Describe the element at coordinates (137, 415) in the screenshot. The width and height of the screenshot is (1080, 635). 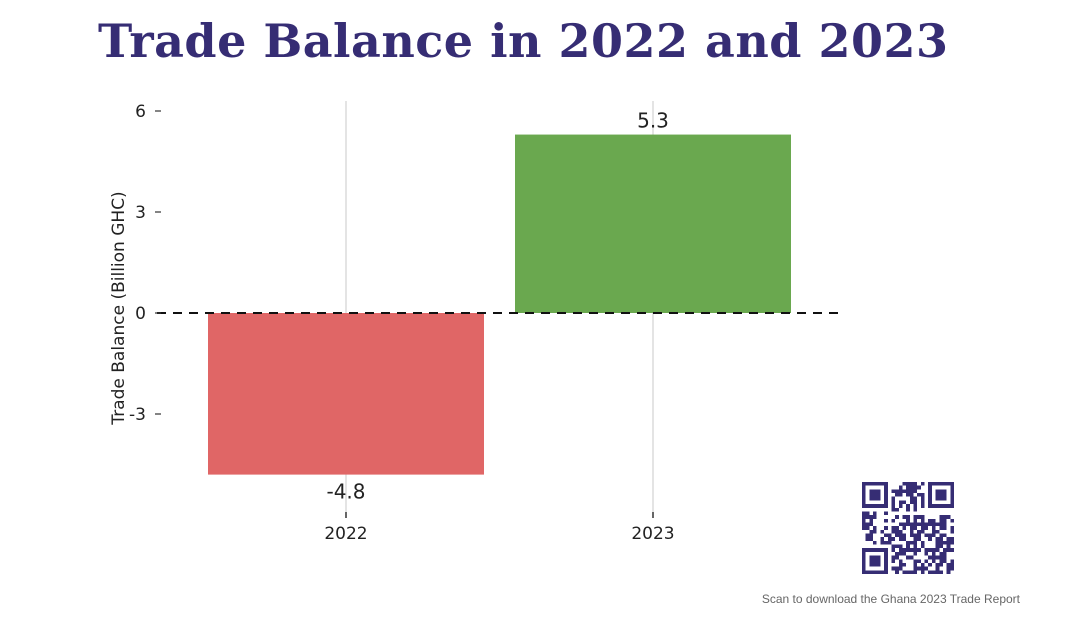
I see `y-tick-label--3: -3` at that location.